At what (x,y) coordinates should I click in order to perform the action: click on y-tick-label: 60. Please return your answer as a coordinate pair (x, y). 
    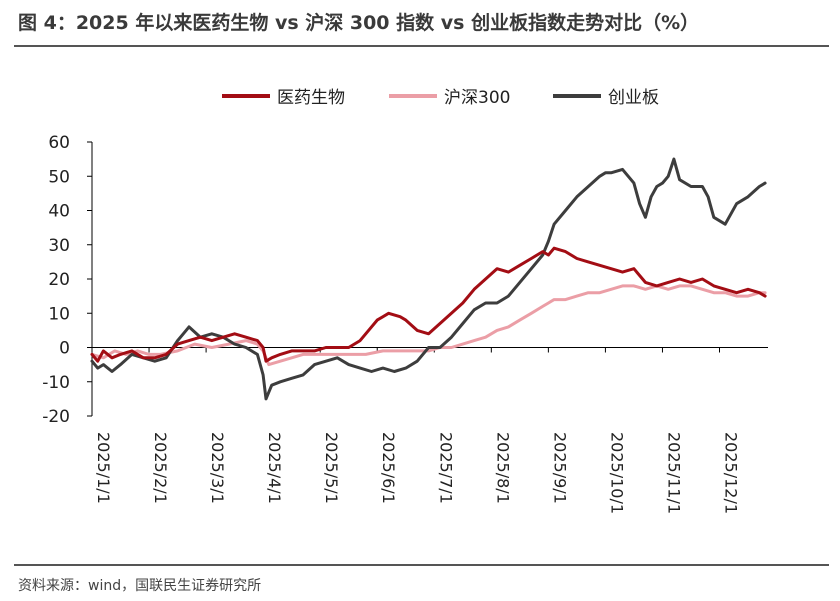
    Looking at the image, I should click on (59, 143).